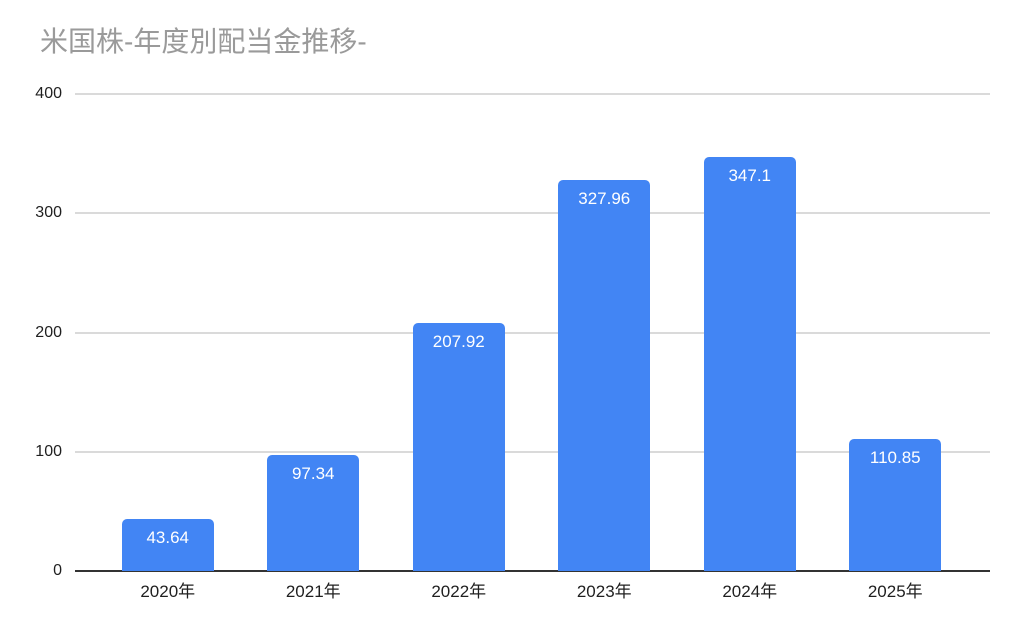 Image resolution: width=1024 pixels, height=632 pixels. Describe the element at coordinates (48, 332) in the screenshot. I see `y-tick-label-200: 200` at that location.